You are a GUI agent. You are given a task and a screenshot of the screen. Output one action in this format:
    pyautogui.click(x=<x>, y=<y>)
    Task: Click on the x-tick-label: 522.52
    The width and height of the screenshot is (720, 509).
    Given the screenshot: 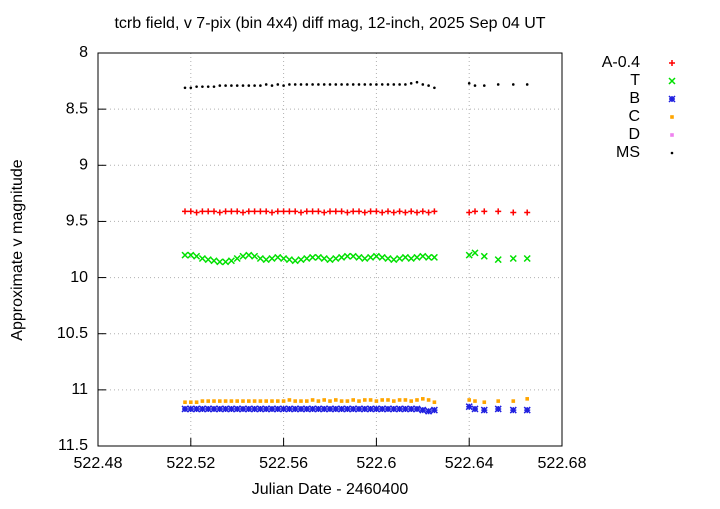 What is the action you would take?
    pyautogui.click(x=190, y=463)
    